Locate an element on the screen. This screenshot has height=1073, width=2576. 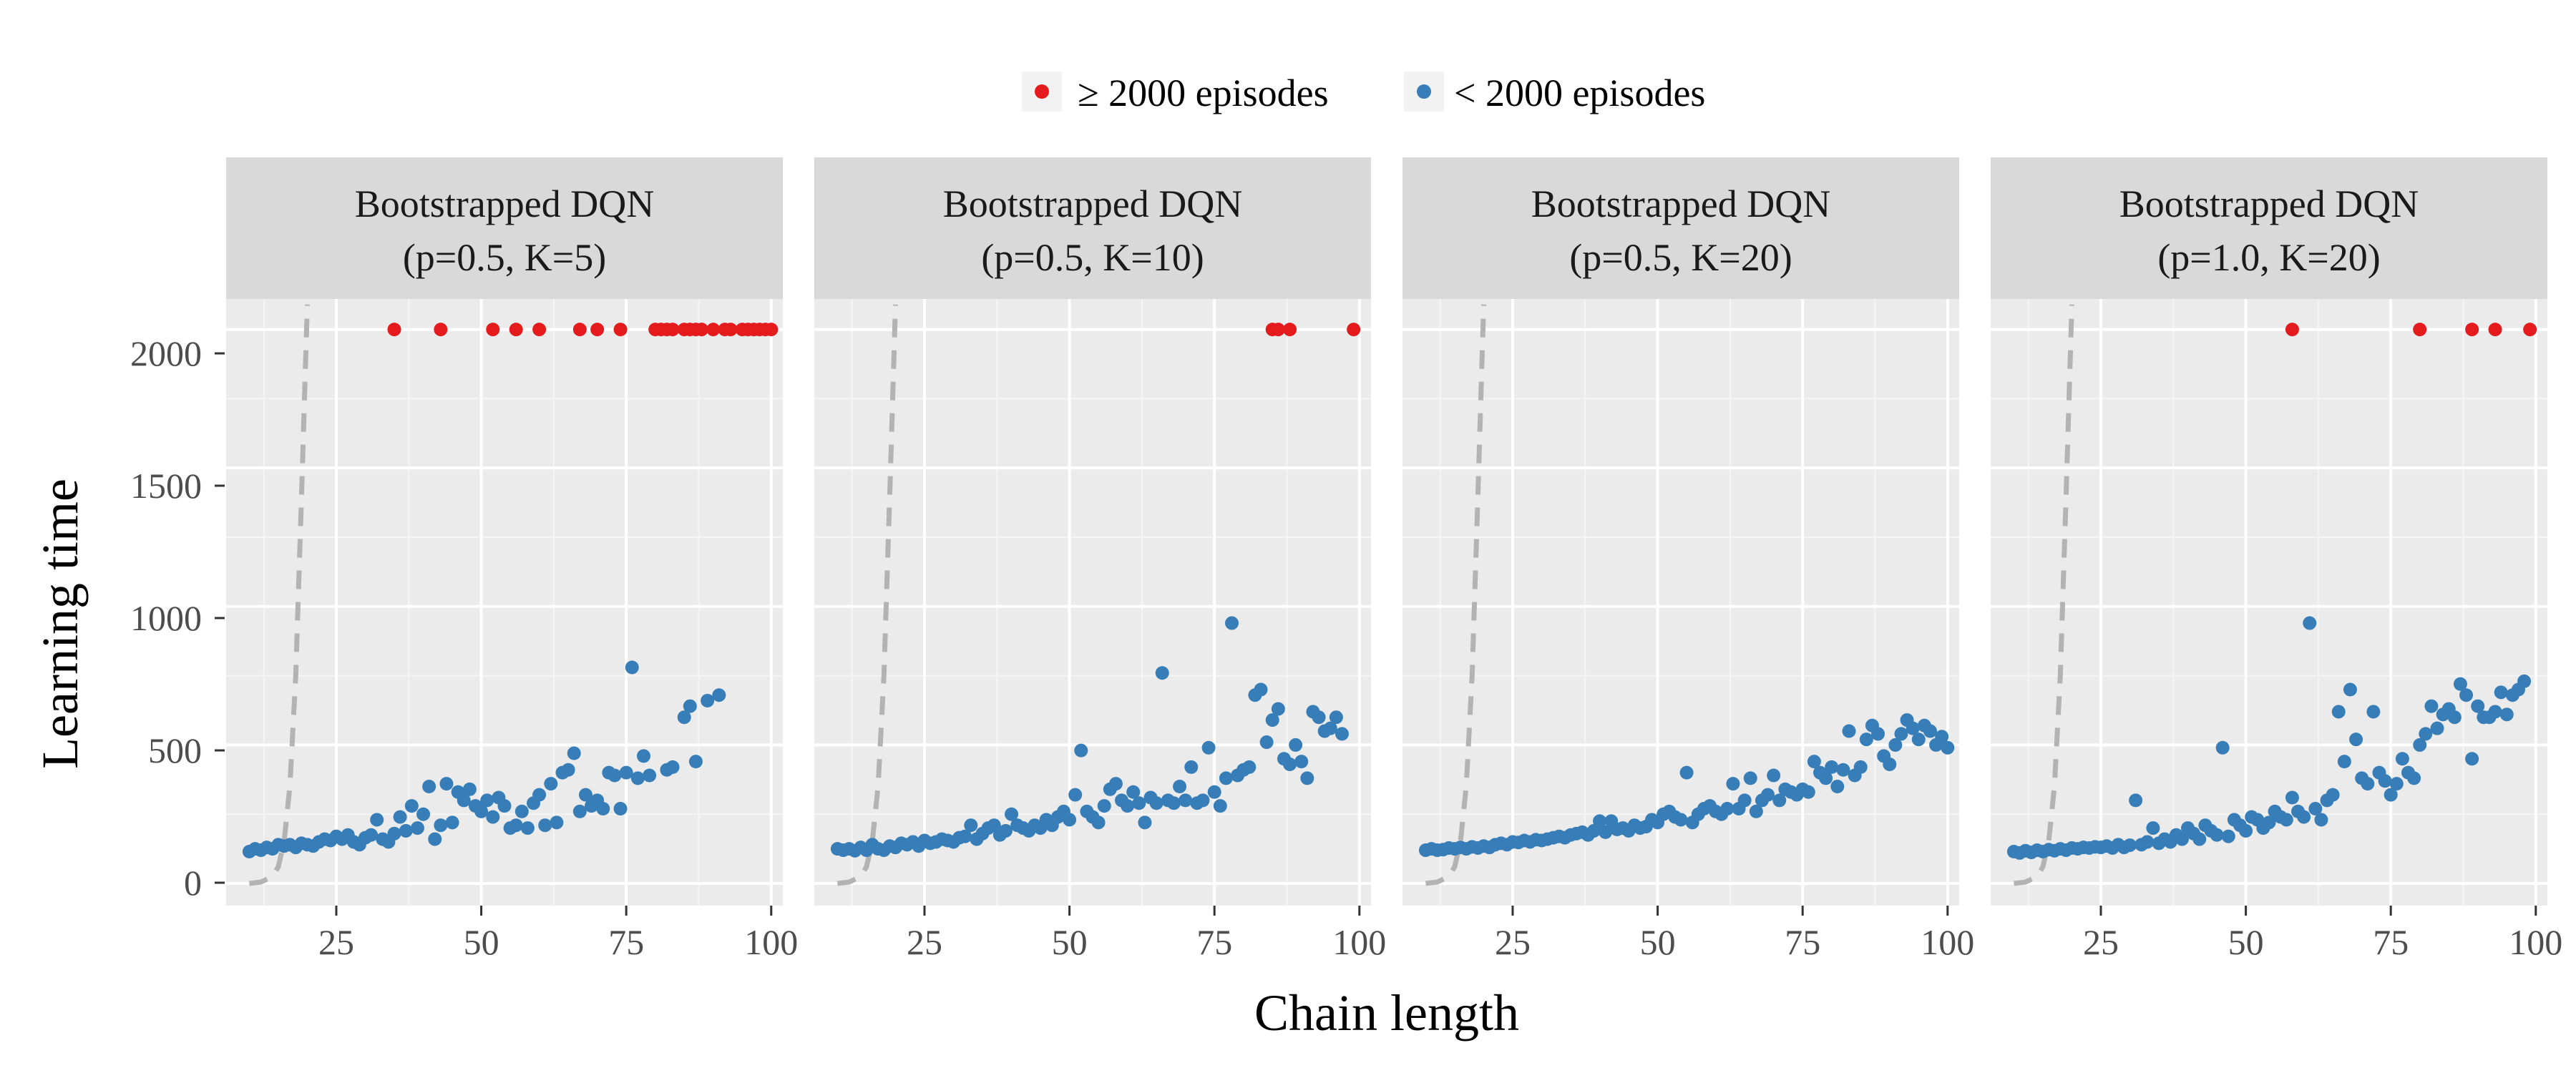
y-tick-label: 500 is located at coordinates (175, 750).